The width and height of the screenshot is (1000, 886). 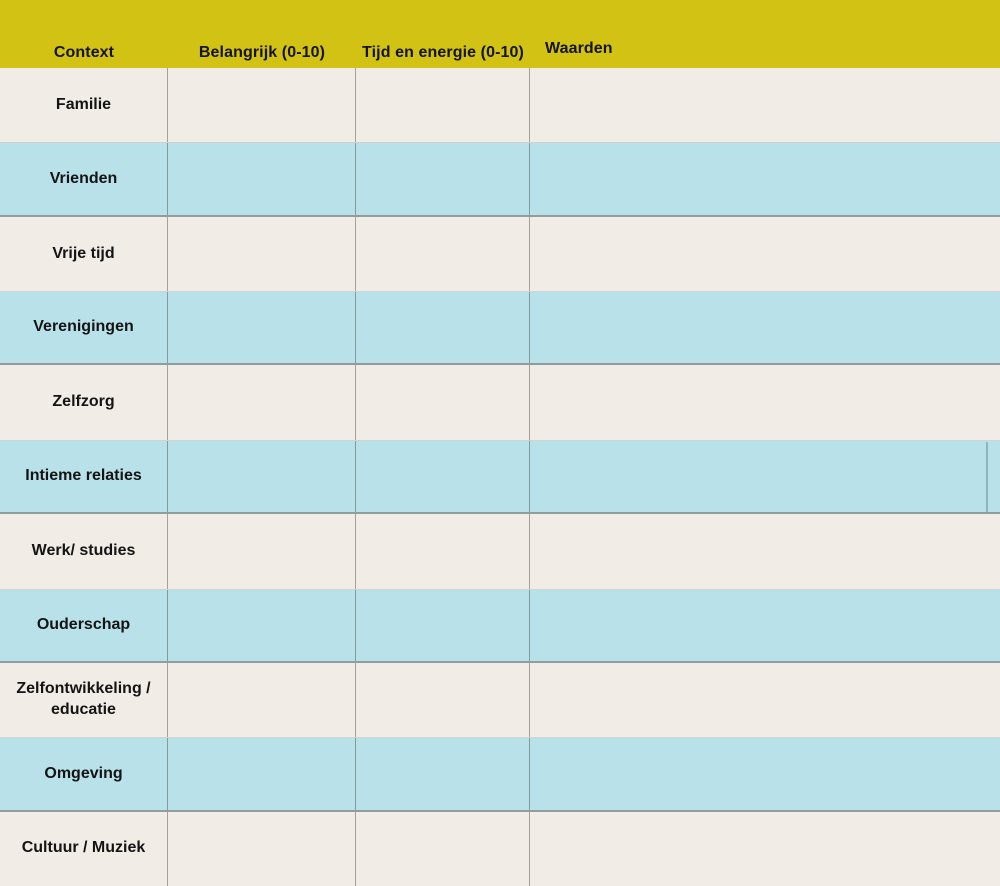 I want to click on table-row: Verenigingen, so click(x=500, y=328).